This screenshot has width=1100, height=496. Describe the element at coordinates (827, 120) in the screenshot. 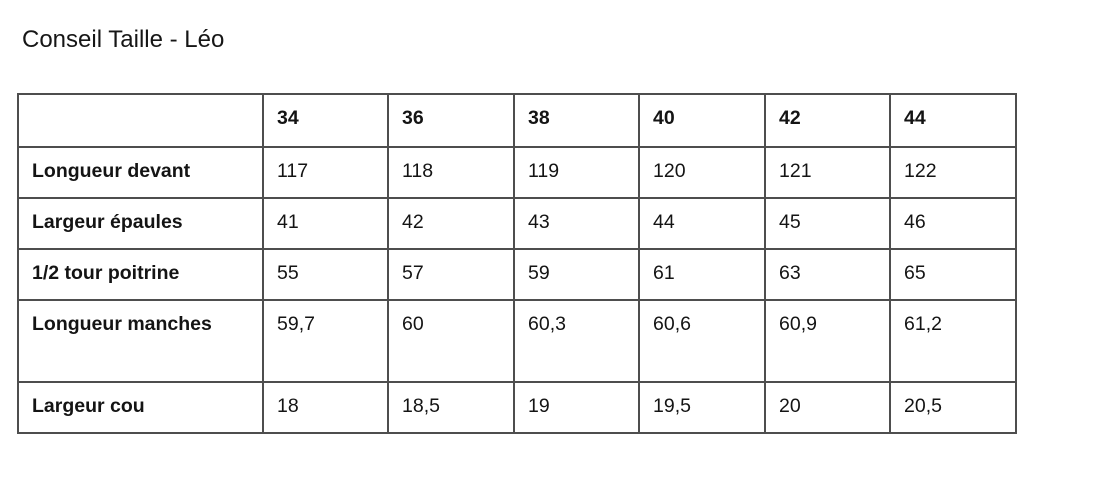

I see `size-column-header-42: 42` at that location.